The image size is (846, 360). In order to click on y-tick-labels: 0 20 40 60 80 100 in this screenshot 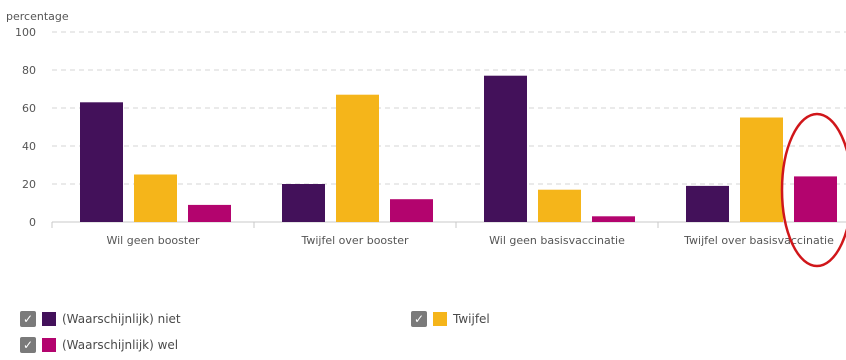, I will do `click(25, 127)`.